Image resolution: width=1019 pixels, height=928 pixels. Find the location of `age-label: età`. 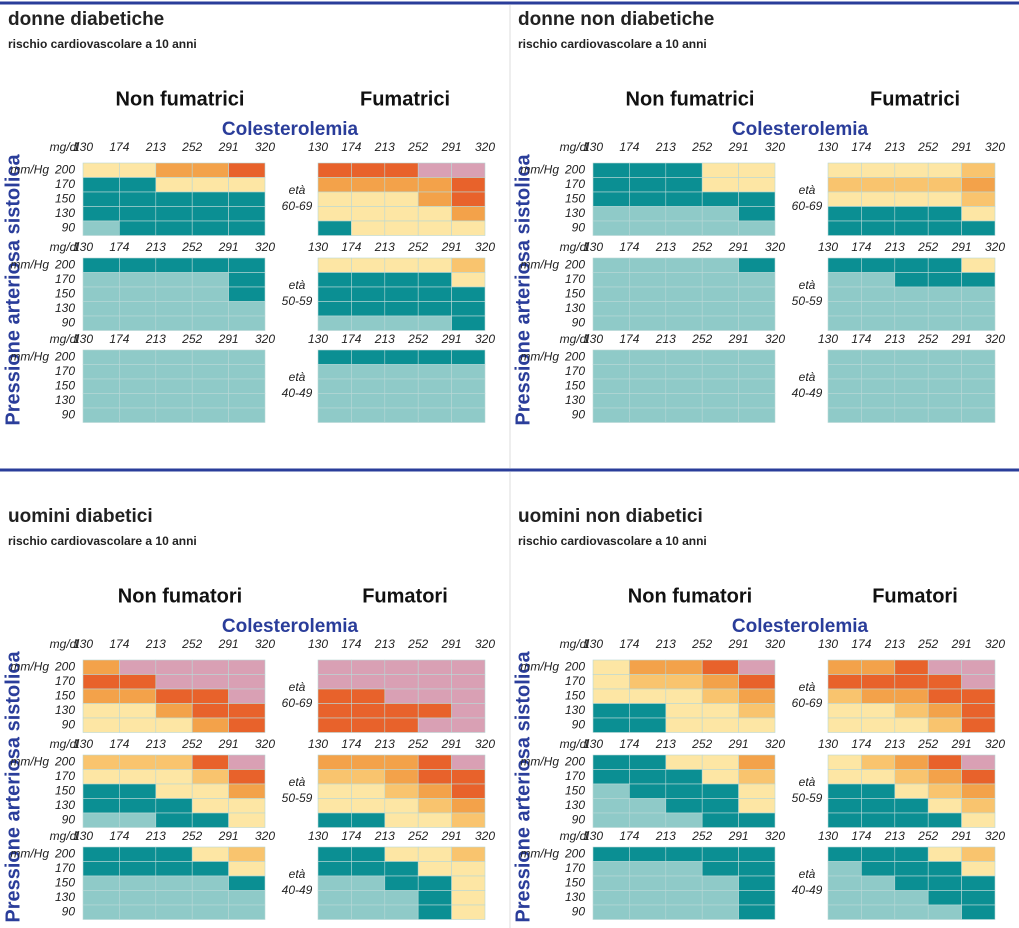

age-label: età is located at coordinates (807, 285).